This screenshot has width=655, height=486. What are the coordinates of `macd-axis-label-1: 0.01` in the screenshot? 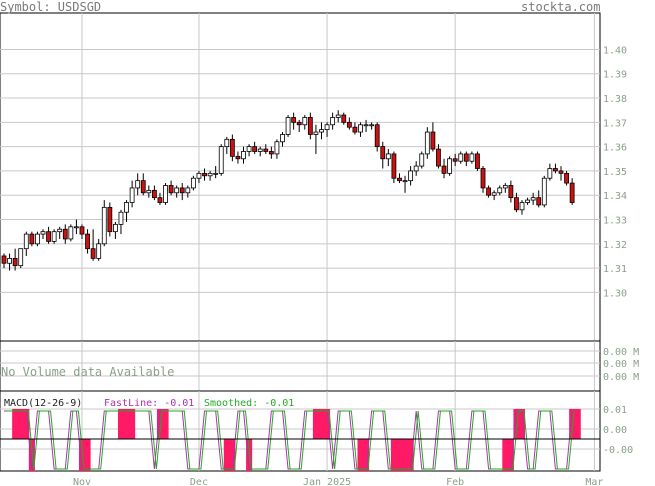 It's located at (615, 410).